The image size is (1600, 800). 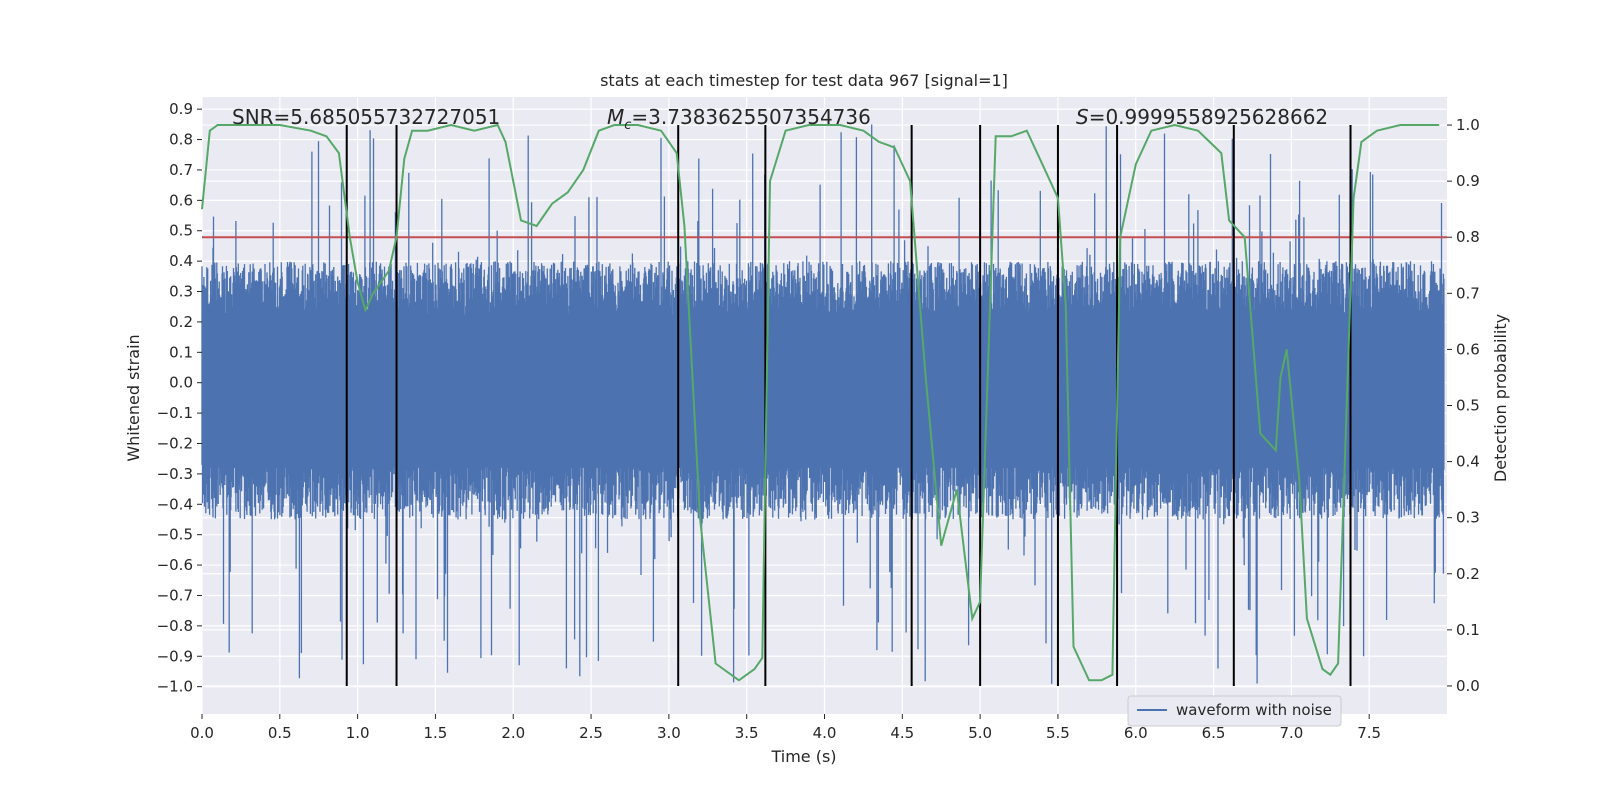 I want to click on x-tick-label: 4.5, so click(x=902, y=733).